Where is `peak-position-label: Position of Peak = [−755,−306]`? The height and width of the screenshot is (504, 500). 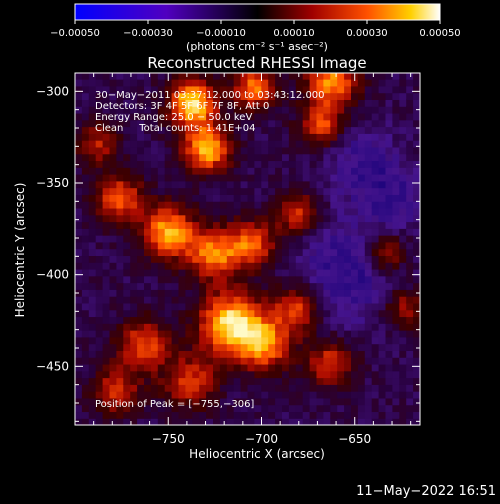 peak-position-label: Position of Peak = [−755,−306] is located at coordinates (174, 404).